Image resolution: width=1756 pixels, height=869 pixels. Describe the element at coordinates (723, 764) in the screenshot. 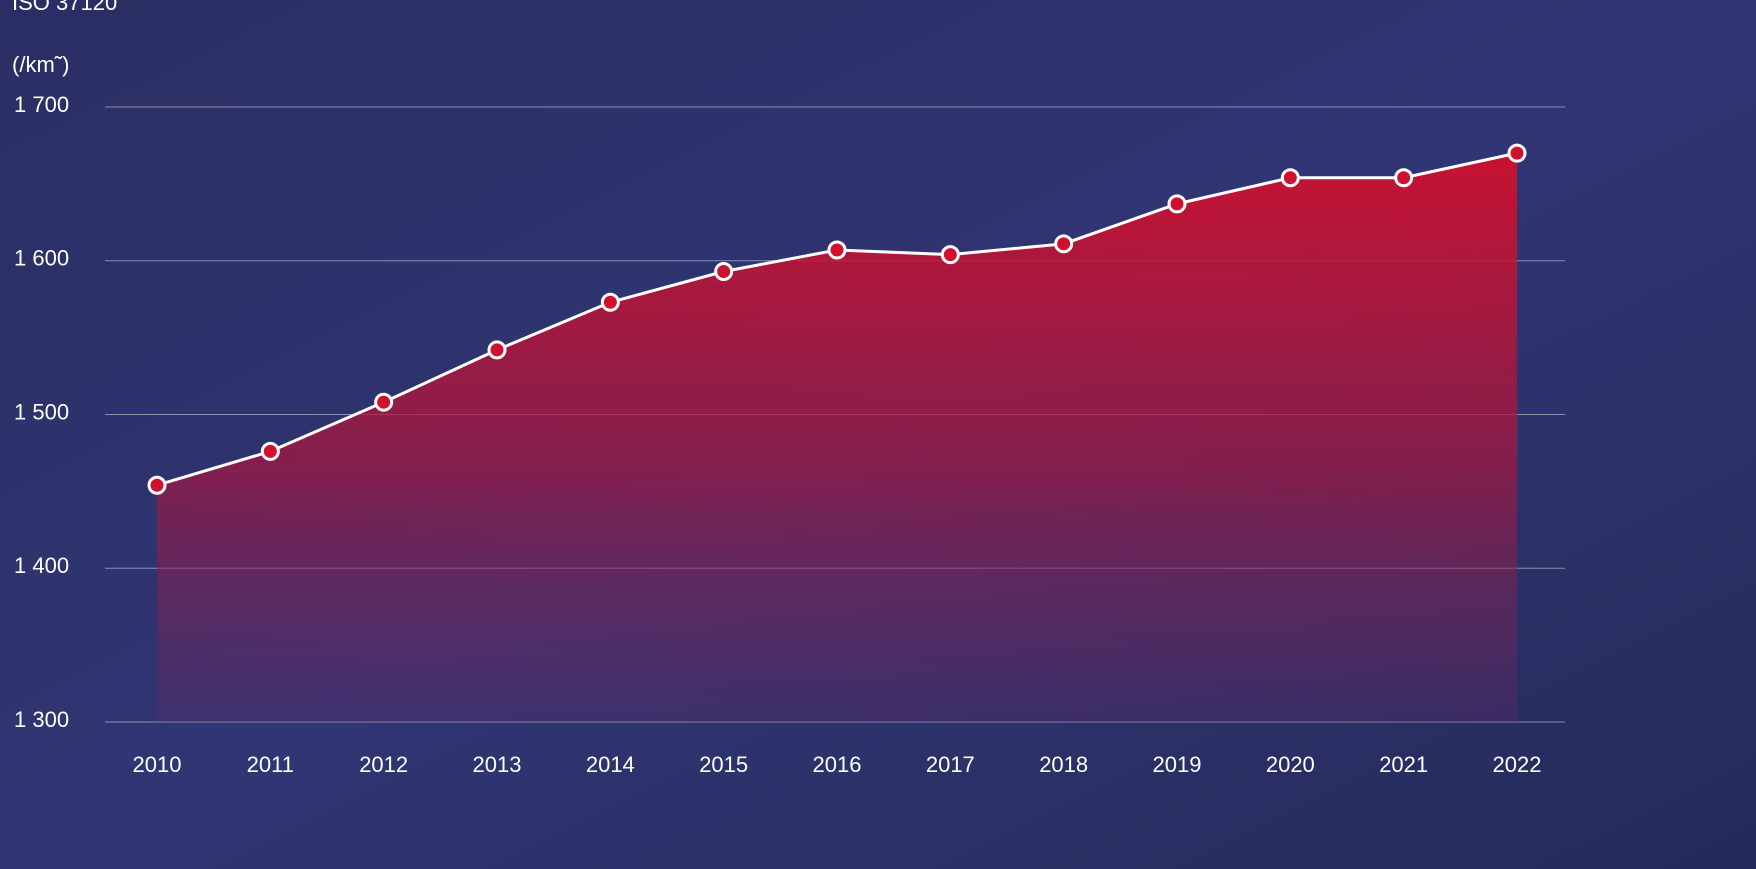

I see `x-tick-label: 2015` at that location.